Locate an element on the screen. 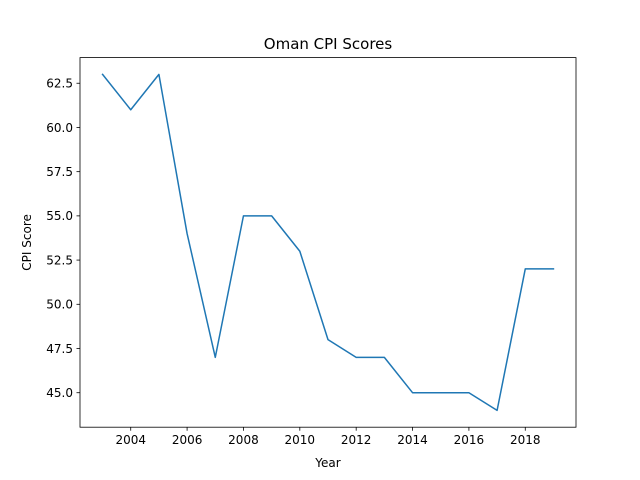 Image resolution: width=640 pixels, height=480 pixels. x-tick-label: 2012 is located at coordinates (356, 440).